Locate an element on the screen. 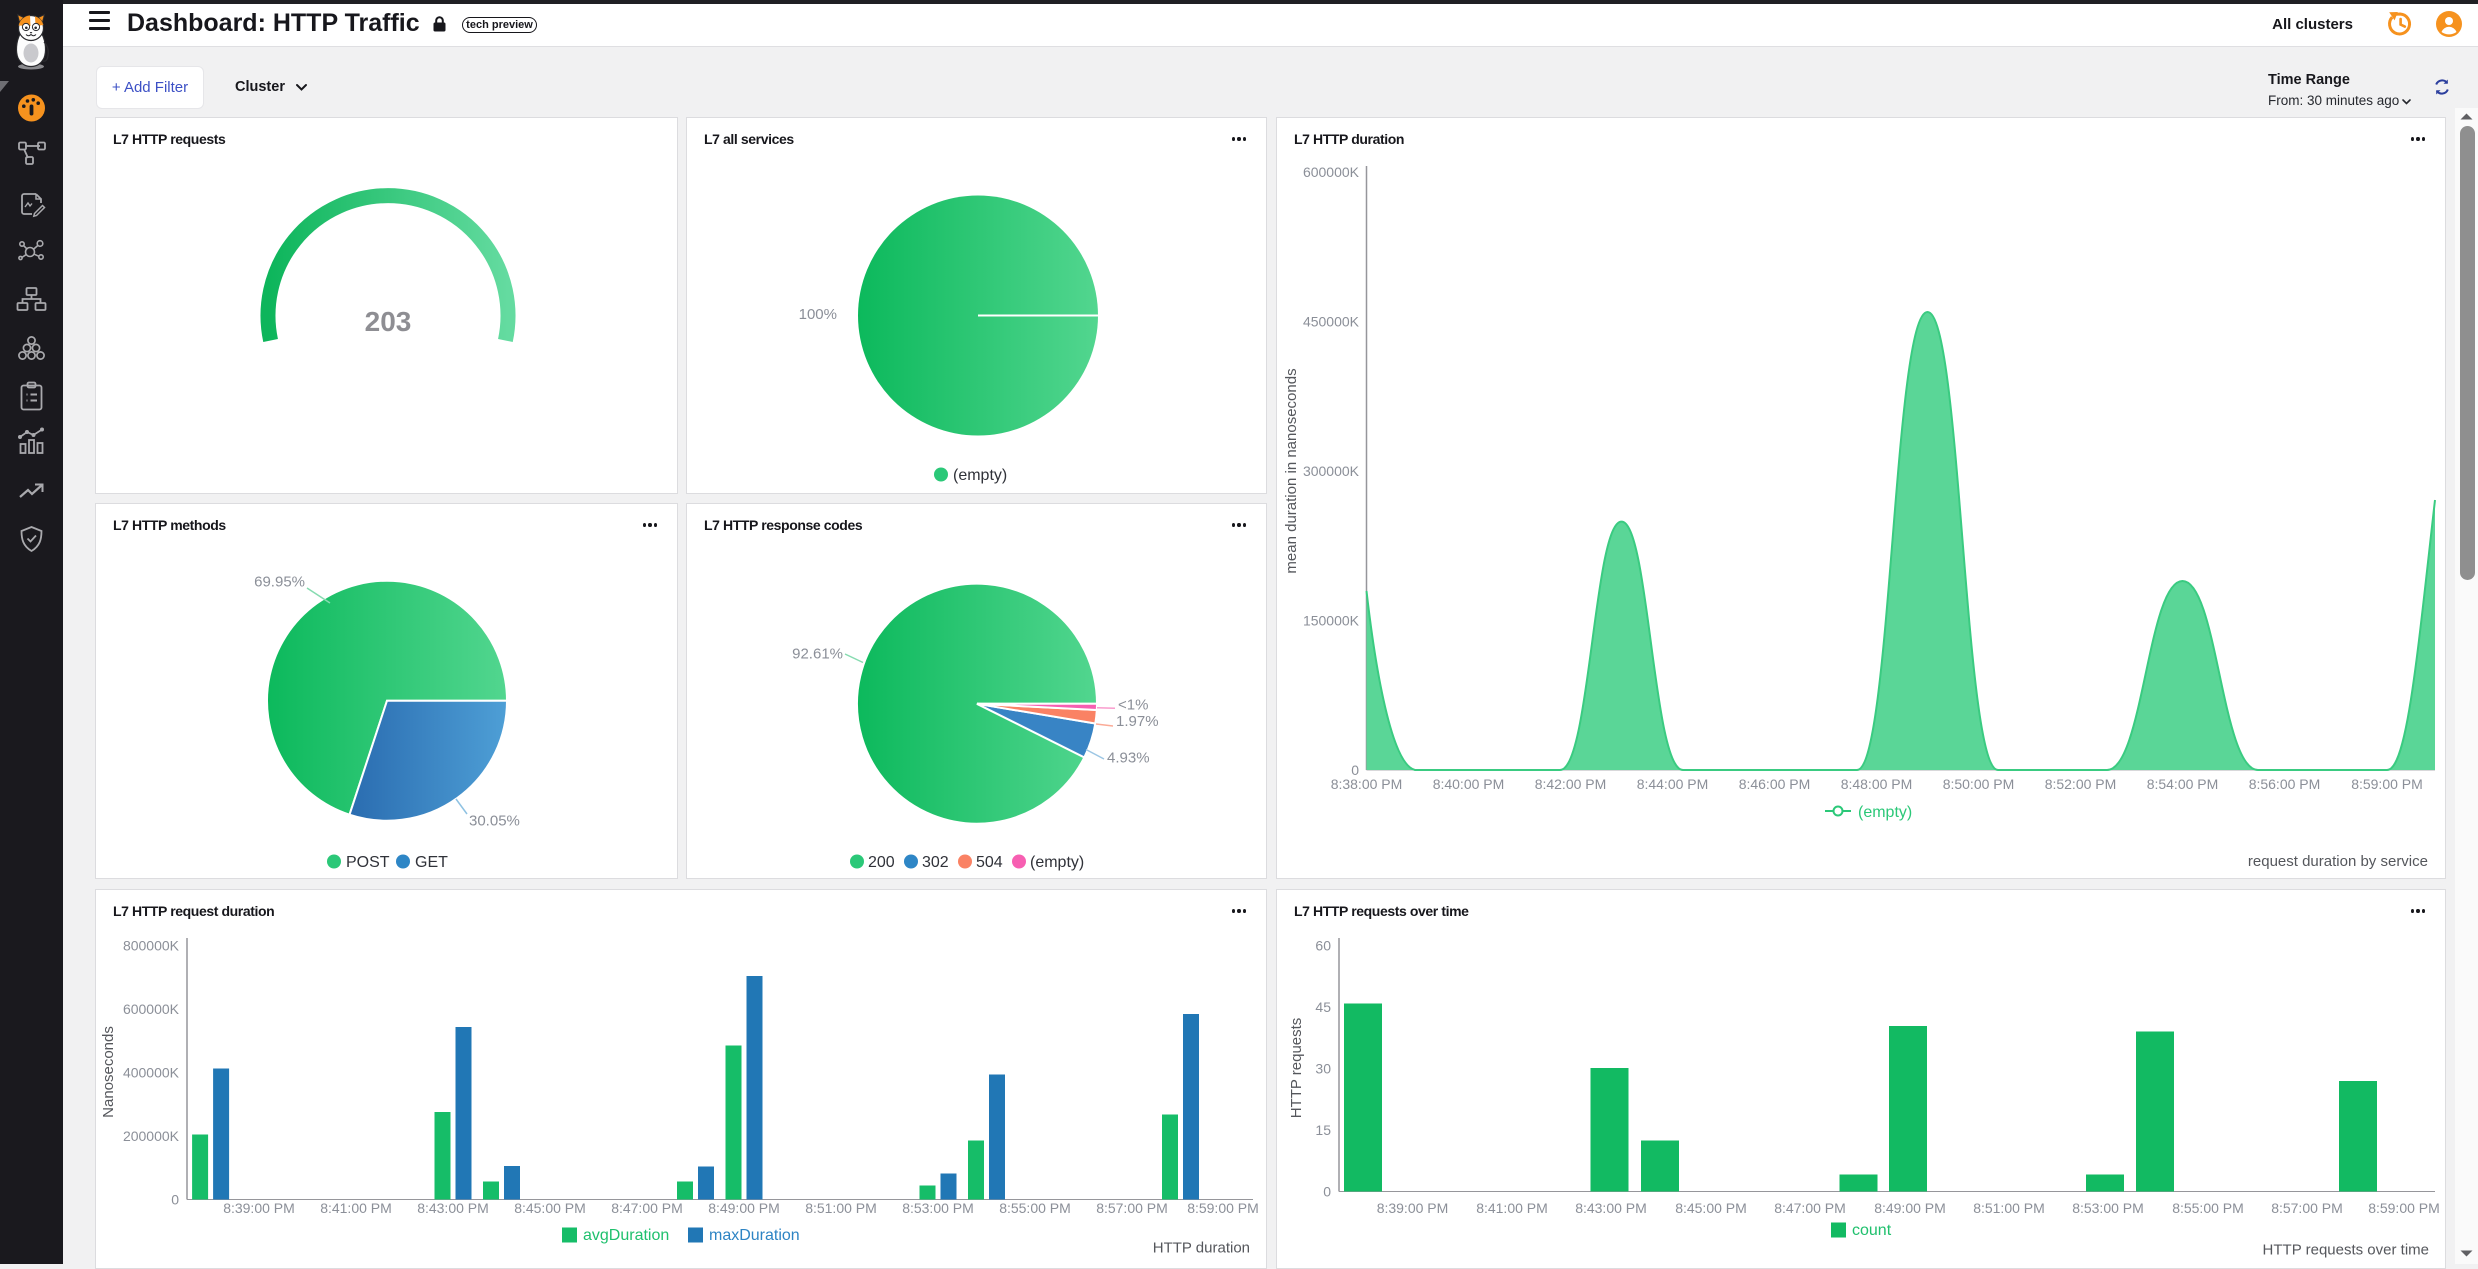  svg-text: 8:40:00 PM is located at coordinates (1469, 784).